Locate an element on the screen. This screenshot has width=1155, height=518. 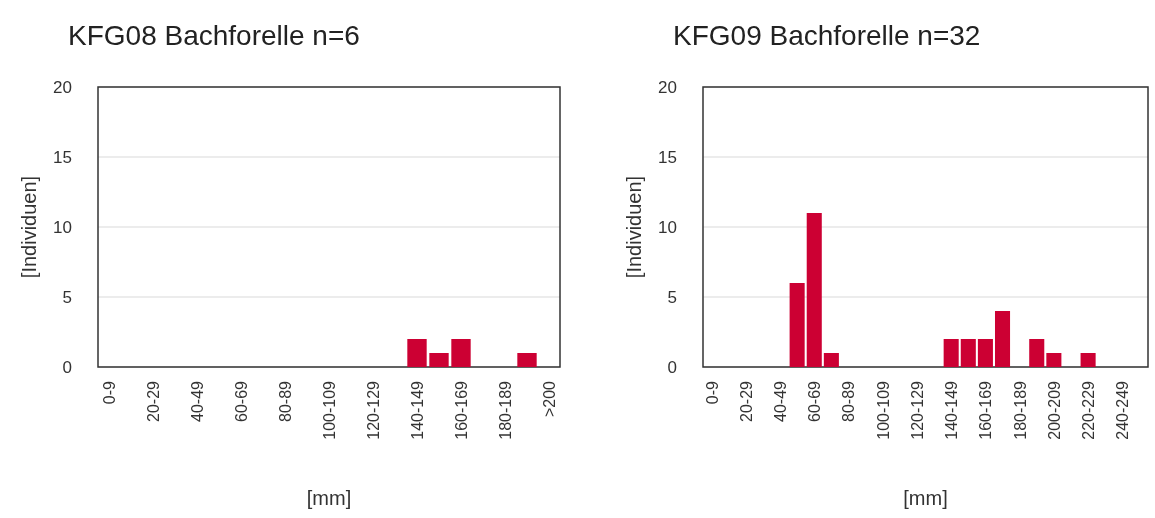
chart-title: KFG08 Bachforelle n=6 is located at coordinates (214, 35).